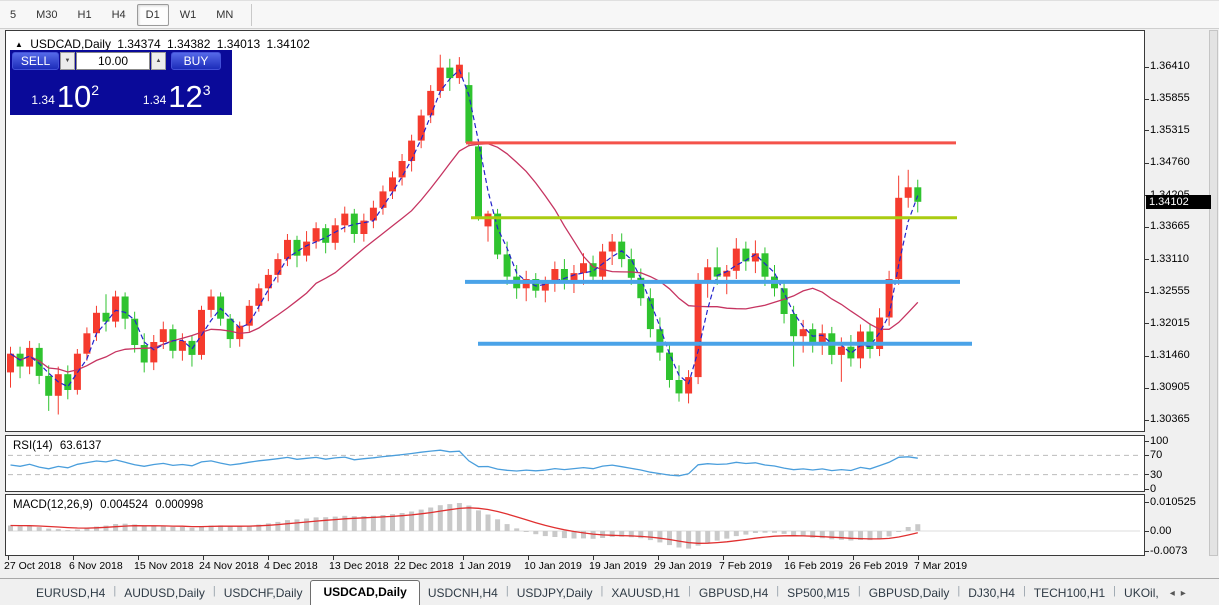 This screenshot has width=1219, height=605. I want to click on sell-button: SELL, so click(35, 61).